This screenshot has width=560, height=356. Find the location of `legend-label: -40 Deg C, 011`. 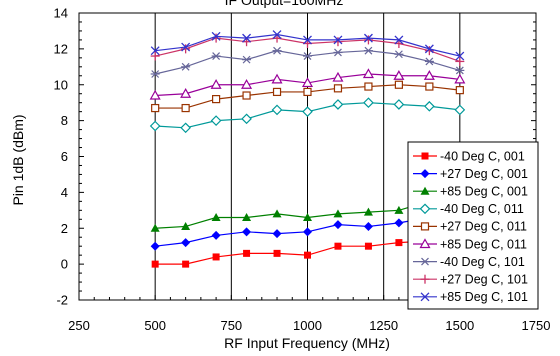

legend-label: -40 Deg C, 011 is located at coordinates (482, 209).